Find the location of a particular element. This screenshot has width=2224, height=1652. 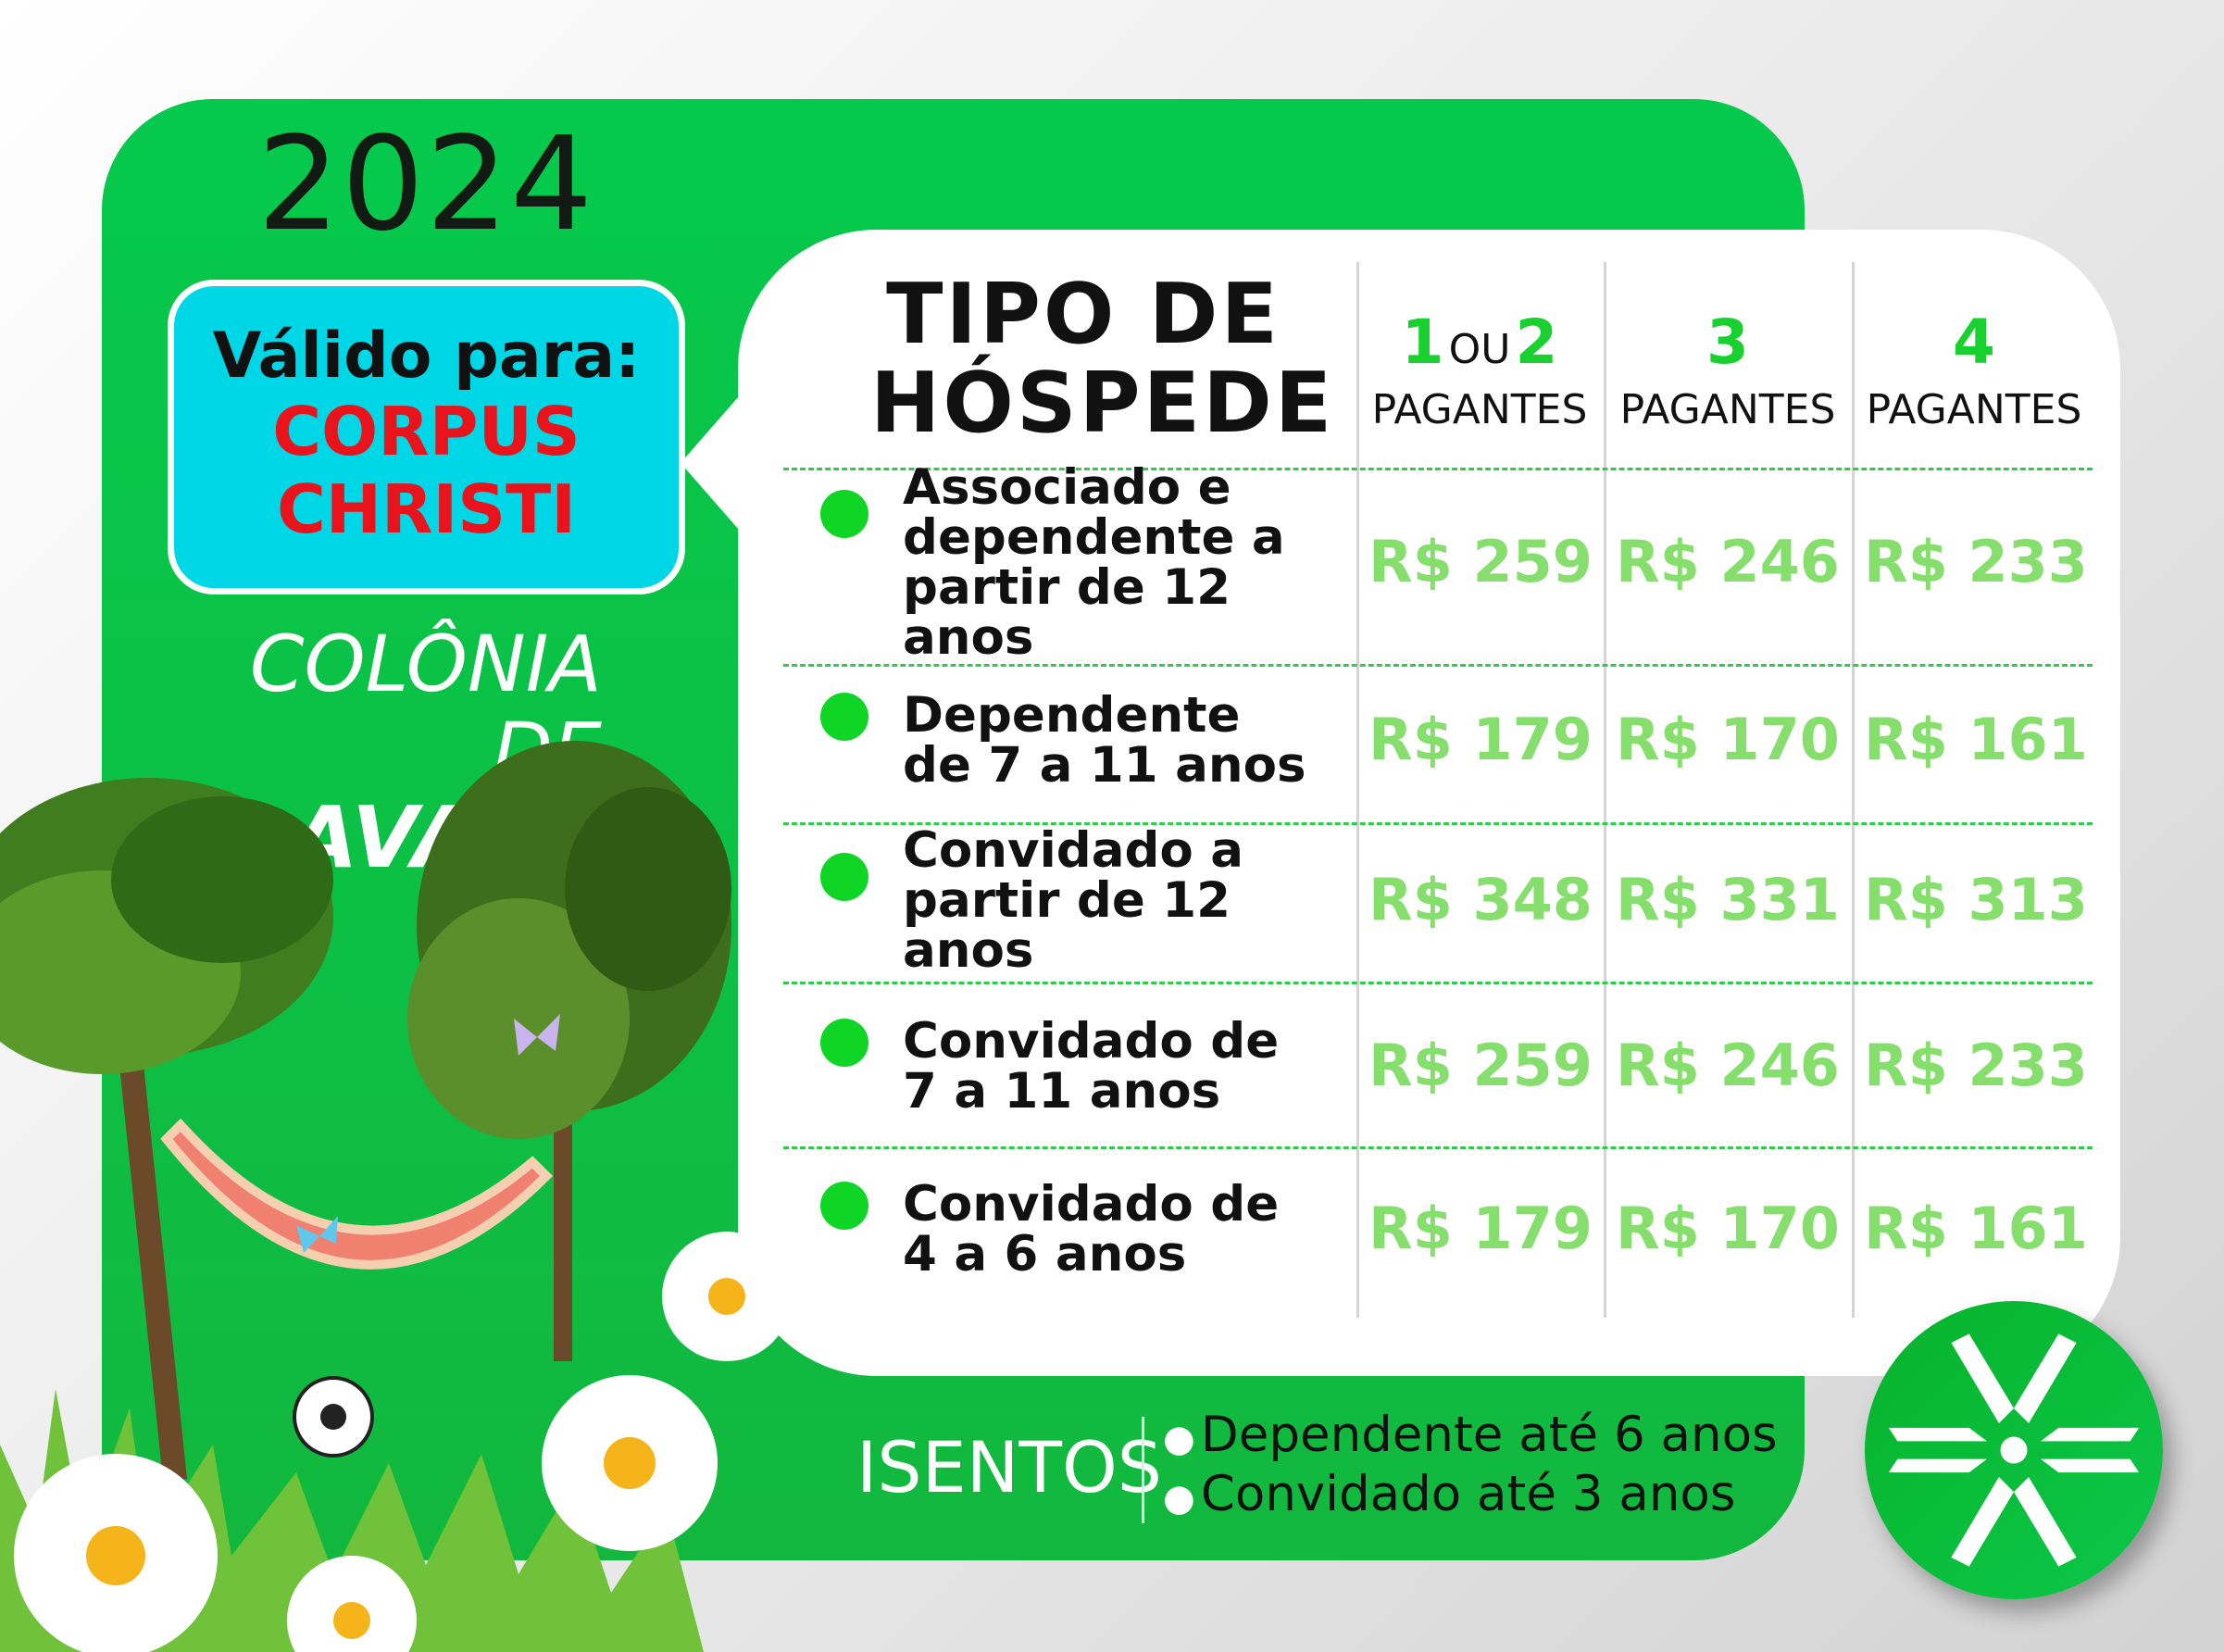

guest-type-line: de 7 a 11 anos is located at coordinates (1104, 765).